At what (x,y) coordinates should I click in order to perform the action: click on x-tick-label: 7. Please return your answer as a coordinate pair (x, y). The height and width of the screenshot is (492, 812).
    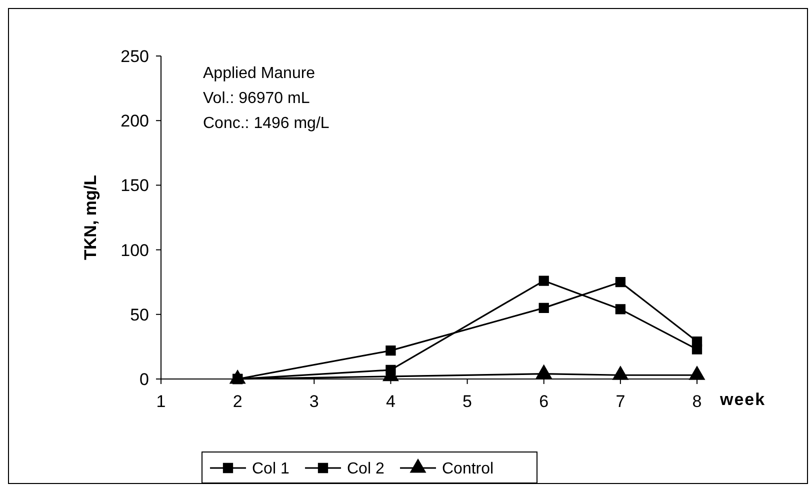
    Looking at the image, I should click on (621, 401).